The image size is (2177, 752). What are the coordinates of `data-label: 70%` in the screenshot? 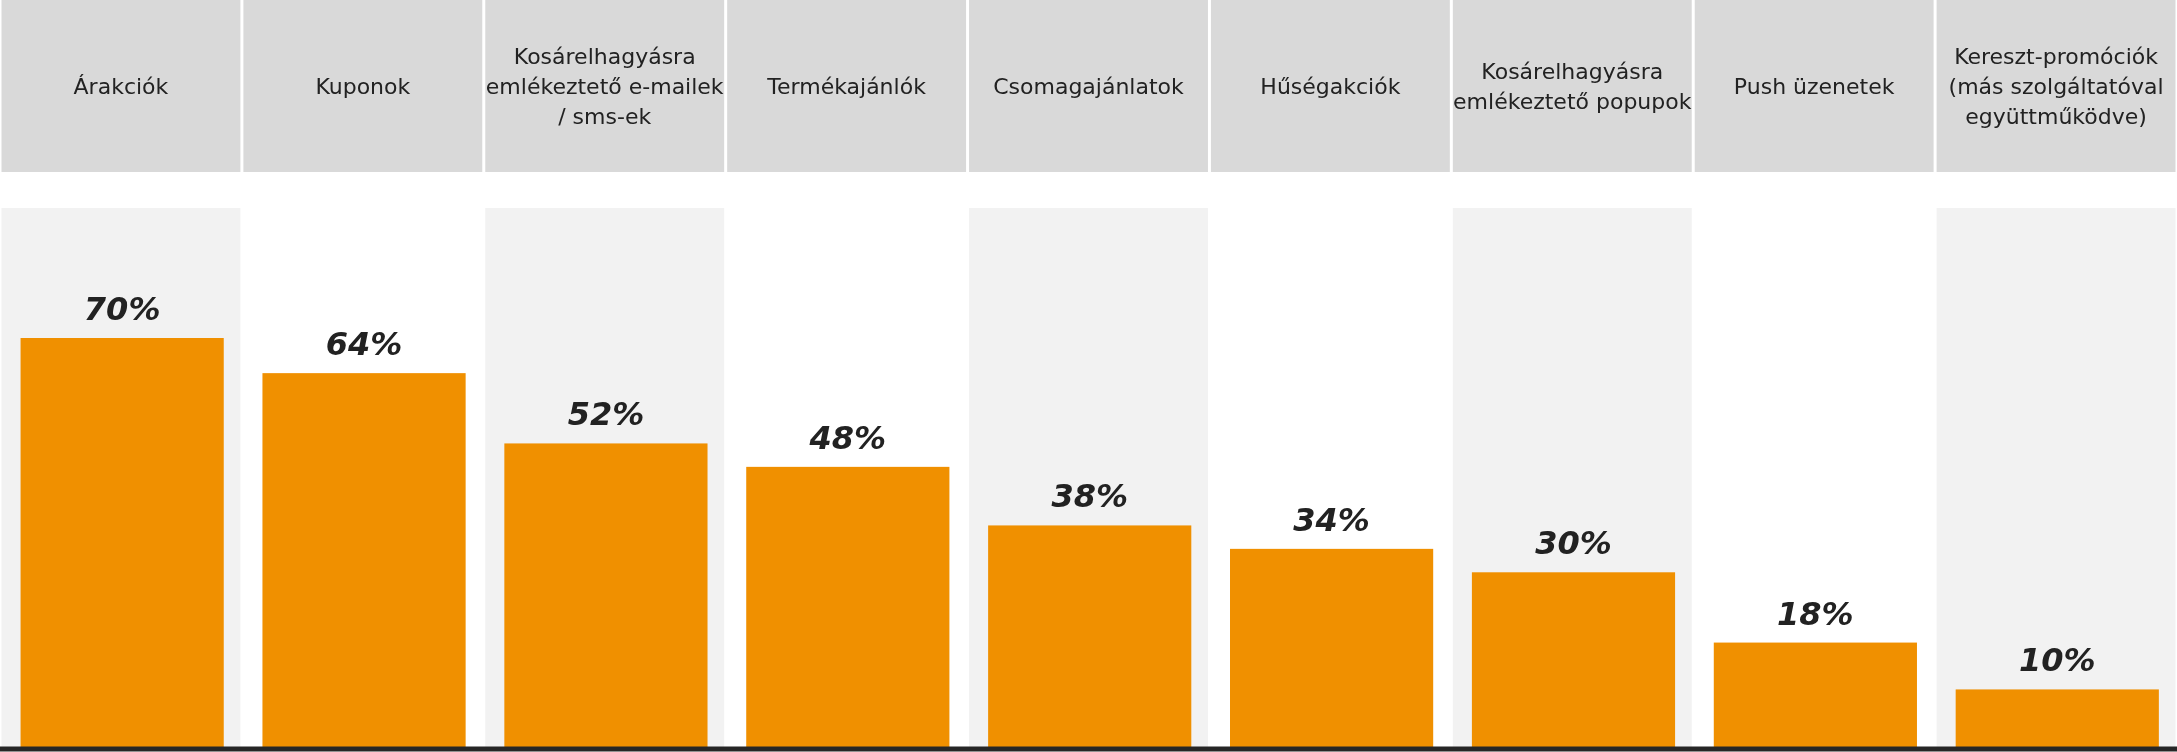 It's located at (122, 309).